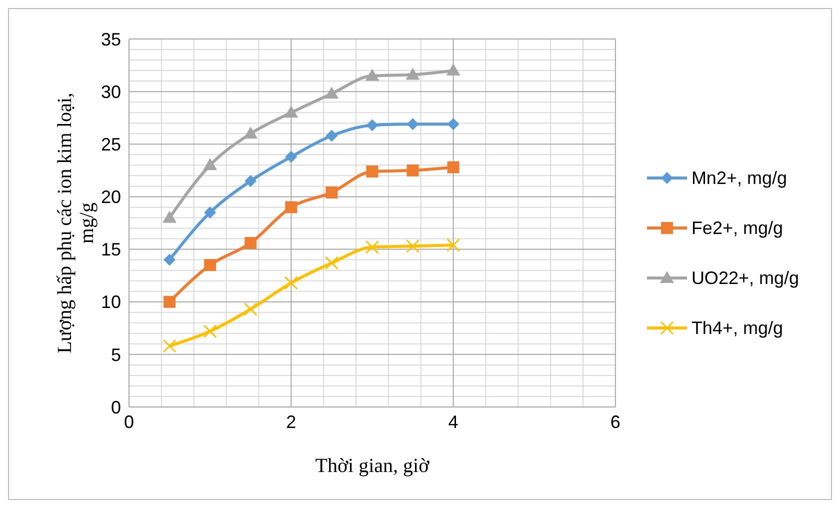 This screenshot has height=506, width=840. Describe the element at coordinates (110, 250) in the screenshot. I see `y-tick-label: 15` at that location.